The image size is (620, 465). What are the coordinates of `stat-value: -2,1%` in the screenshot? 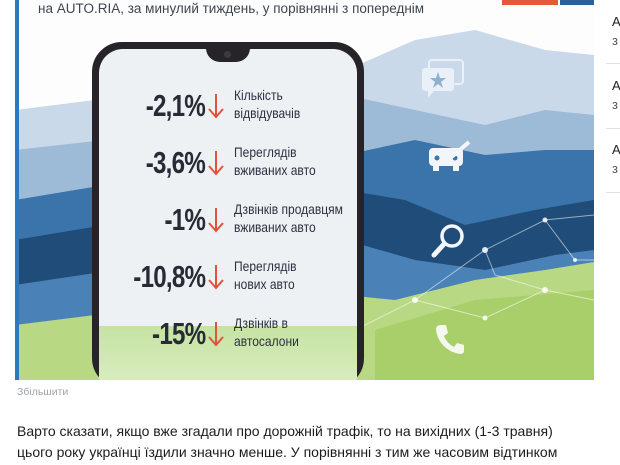 It's located at (175, 105).